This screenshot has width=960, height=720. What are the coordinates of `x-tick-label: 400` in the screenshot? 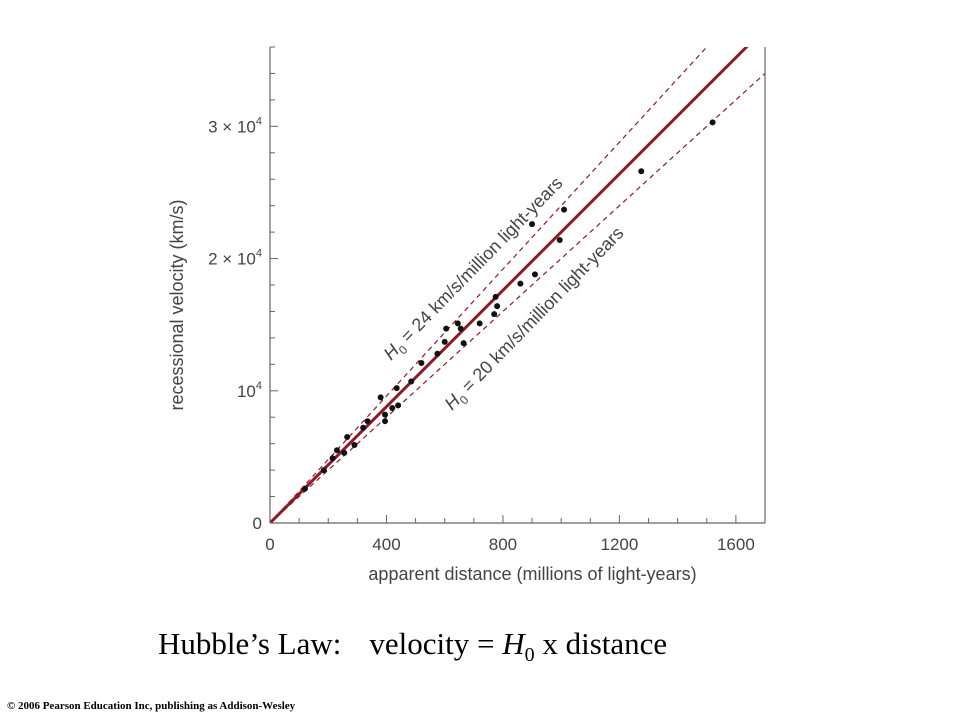 It's located at (386, 544).